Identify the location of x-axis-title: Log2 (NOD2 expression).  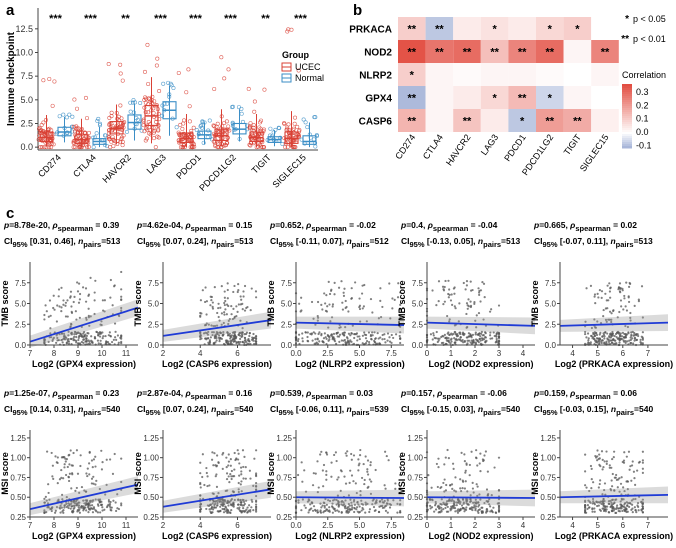
(480, 536).